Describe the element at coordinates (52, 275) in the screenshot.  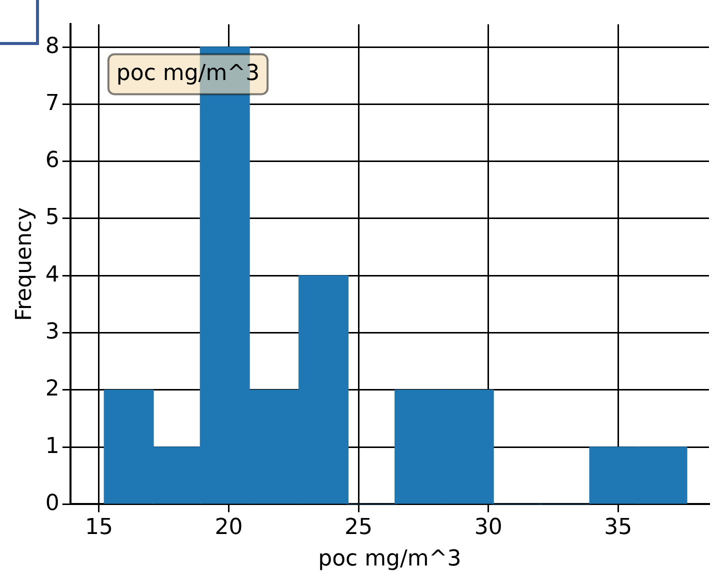
I see `y-tick-label: 4` at that location.